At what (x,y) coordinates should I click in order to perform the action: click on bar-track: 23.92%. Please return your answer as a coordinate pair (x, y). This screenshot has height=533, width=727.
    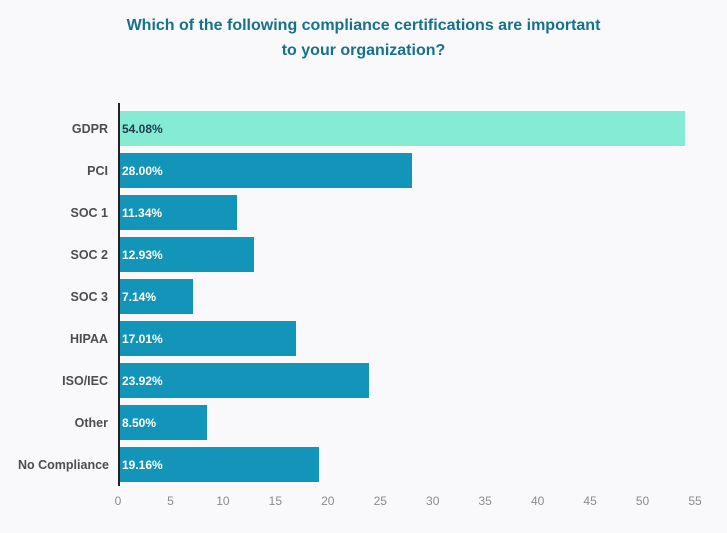
    Looking at the image, I should click on (406, 381).